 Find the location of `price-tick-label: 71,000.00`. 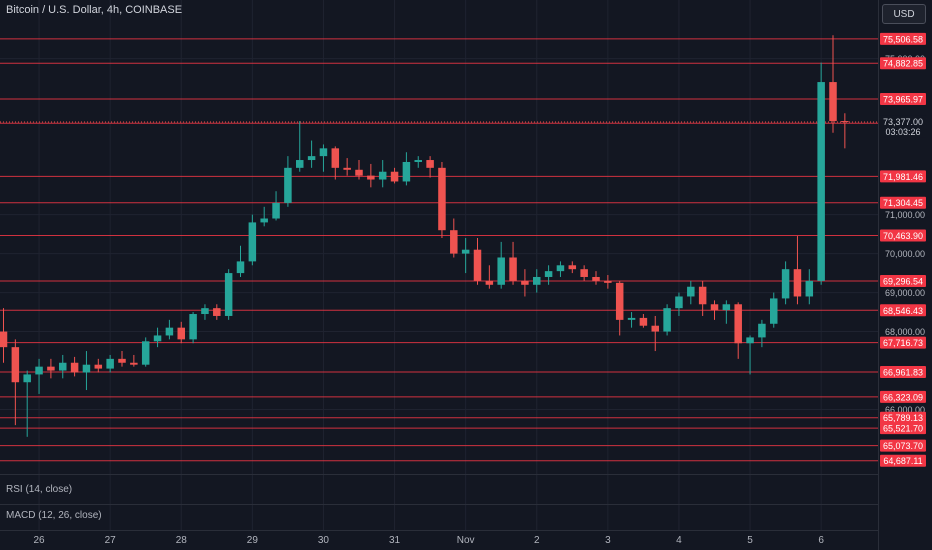

price-tick-label: 71,000.00 is located at coordinates (905, 215).